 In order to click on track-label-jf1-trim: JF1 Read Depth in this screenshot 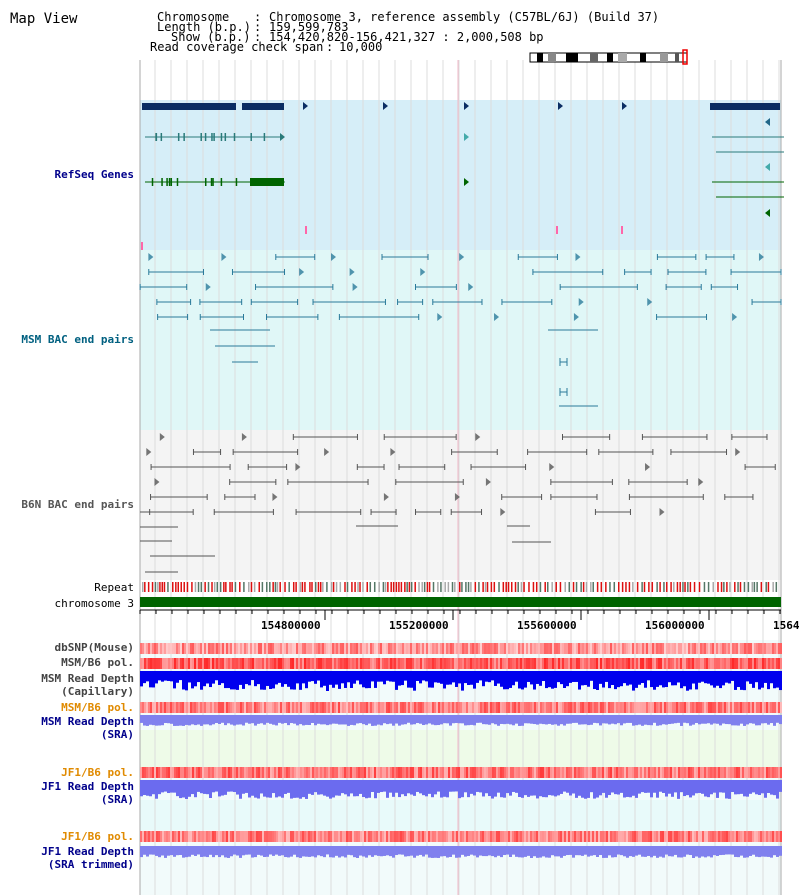, I will do `click(87, 851)`.